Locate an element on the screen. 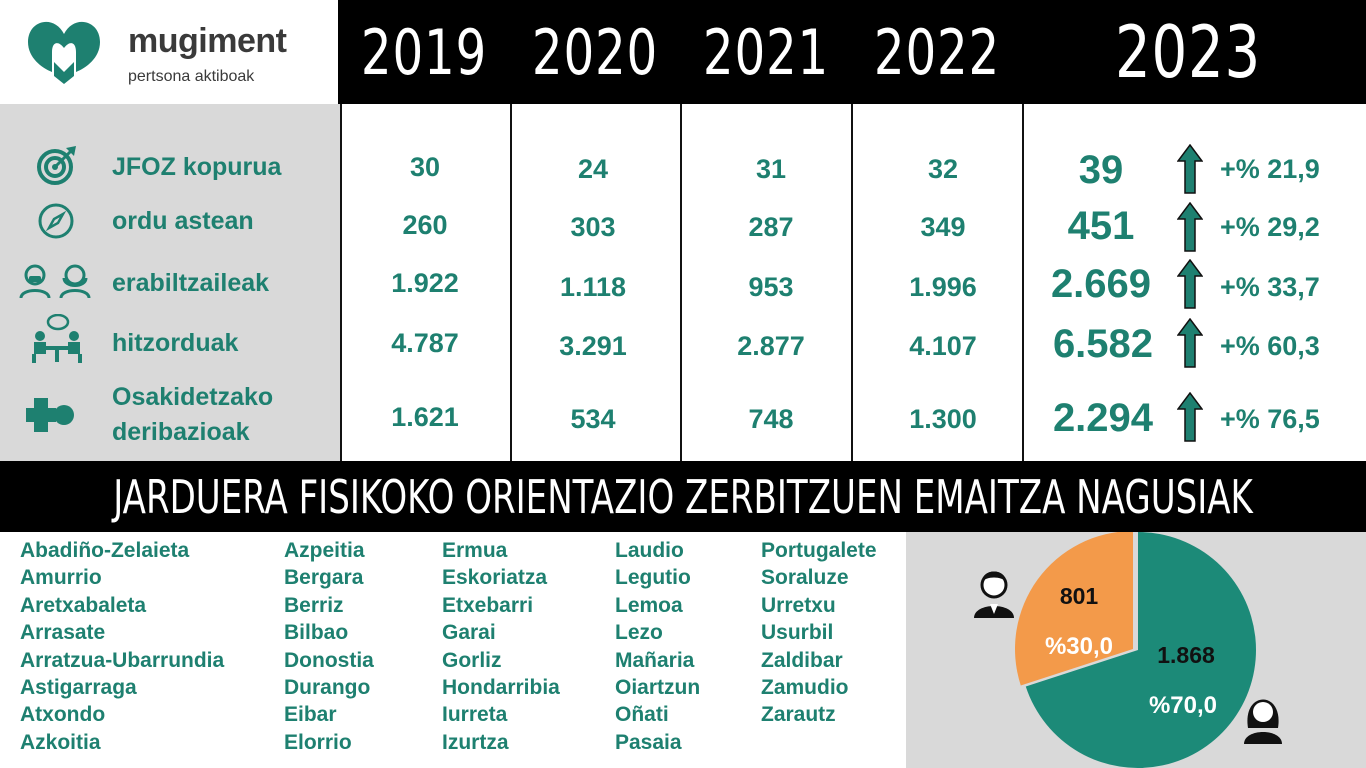 The width and height of the screenshot is (1366, 768). town-name: Ermua is located at coordinates (475, 550).